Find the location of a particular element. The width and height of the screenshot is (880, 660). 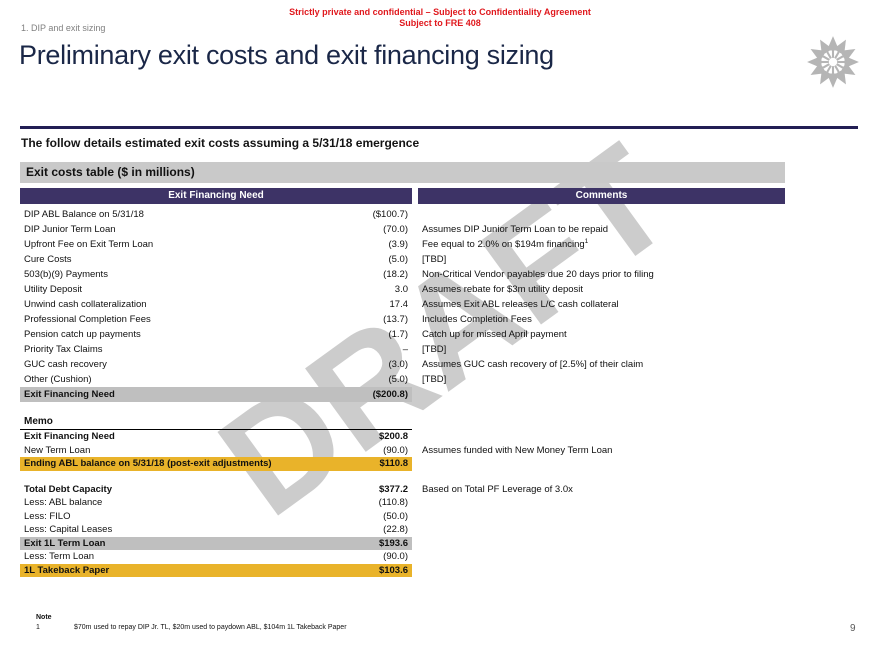

table-row: DIP ABL Balance on 5/31/18 ($100.7) is located at coordinates (439, 214).